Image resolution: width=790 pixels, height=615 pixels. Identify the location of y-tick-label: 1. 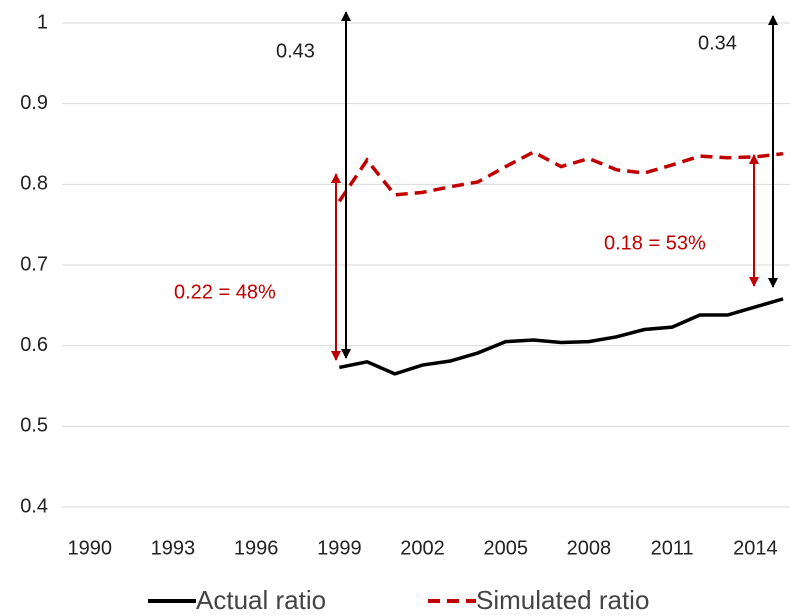
(42, 22).